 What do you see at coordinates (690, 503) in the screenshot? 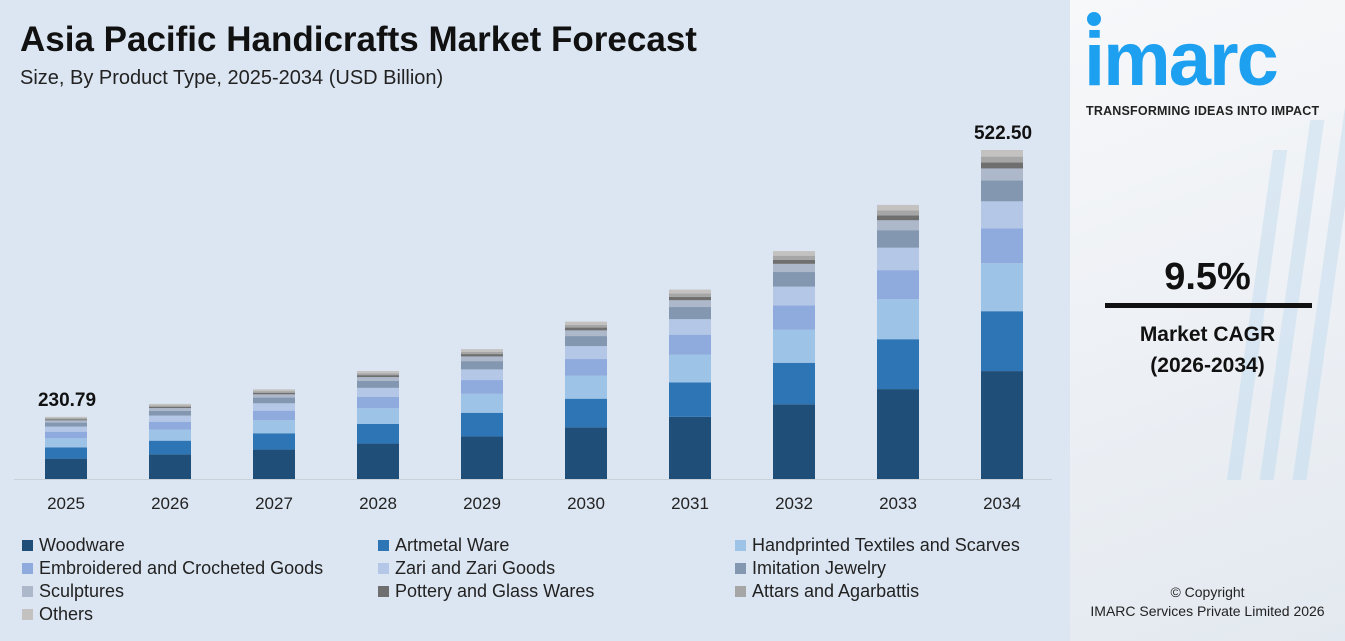
I see `x-tick-label: 2031` at bounding box center [690, 503].